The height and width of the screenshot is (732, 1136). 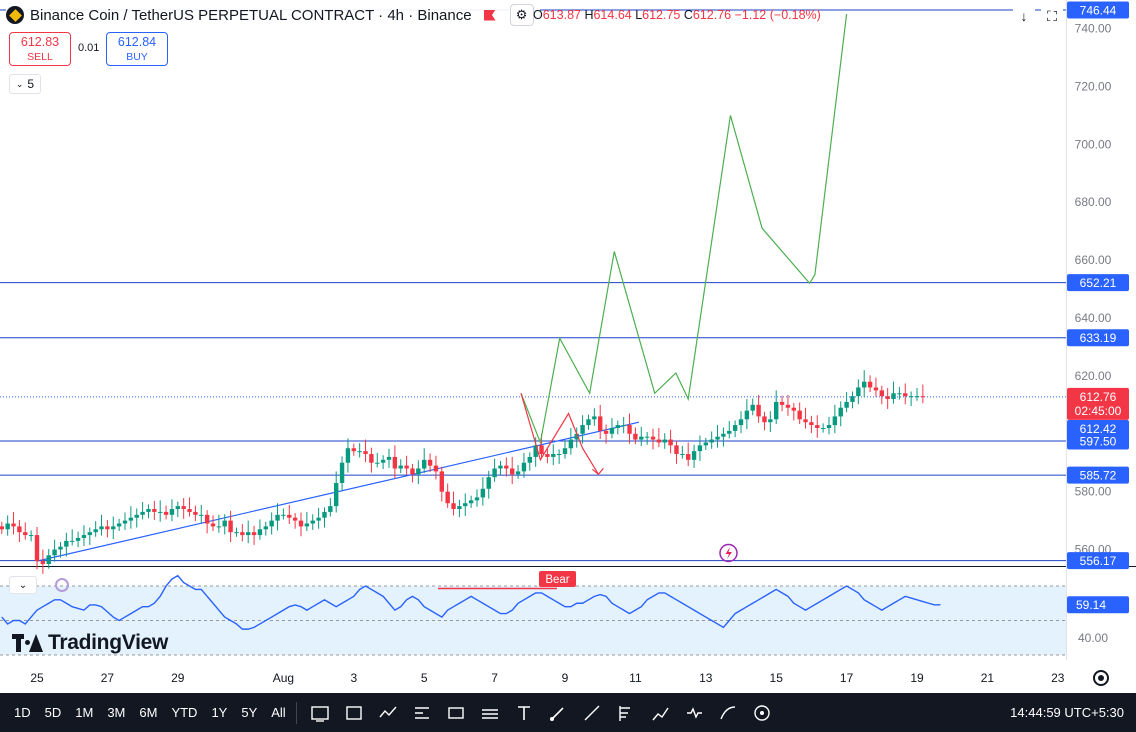 I want to click on y-tick-label: 620.00, so click(x=1093, y=376).